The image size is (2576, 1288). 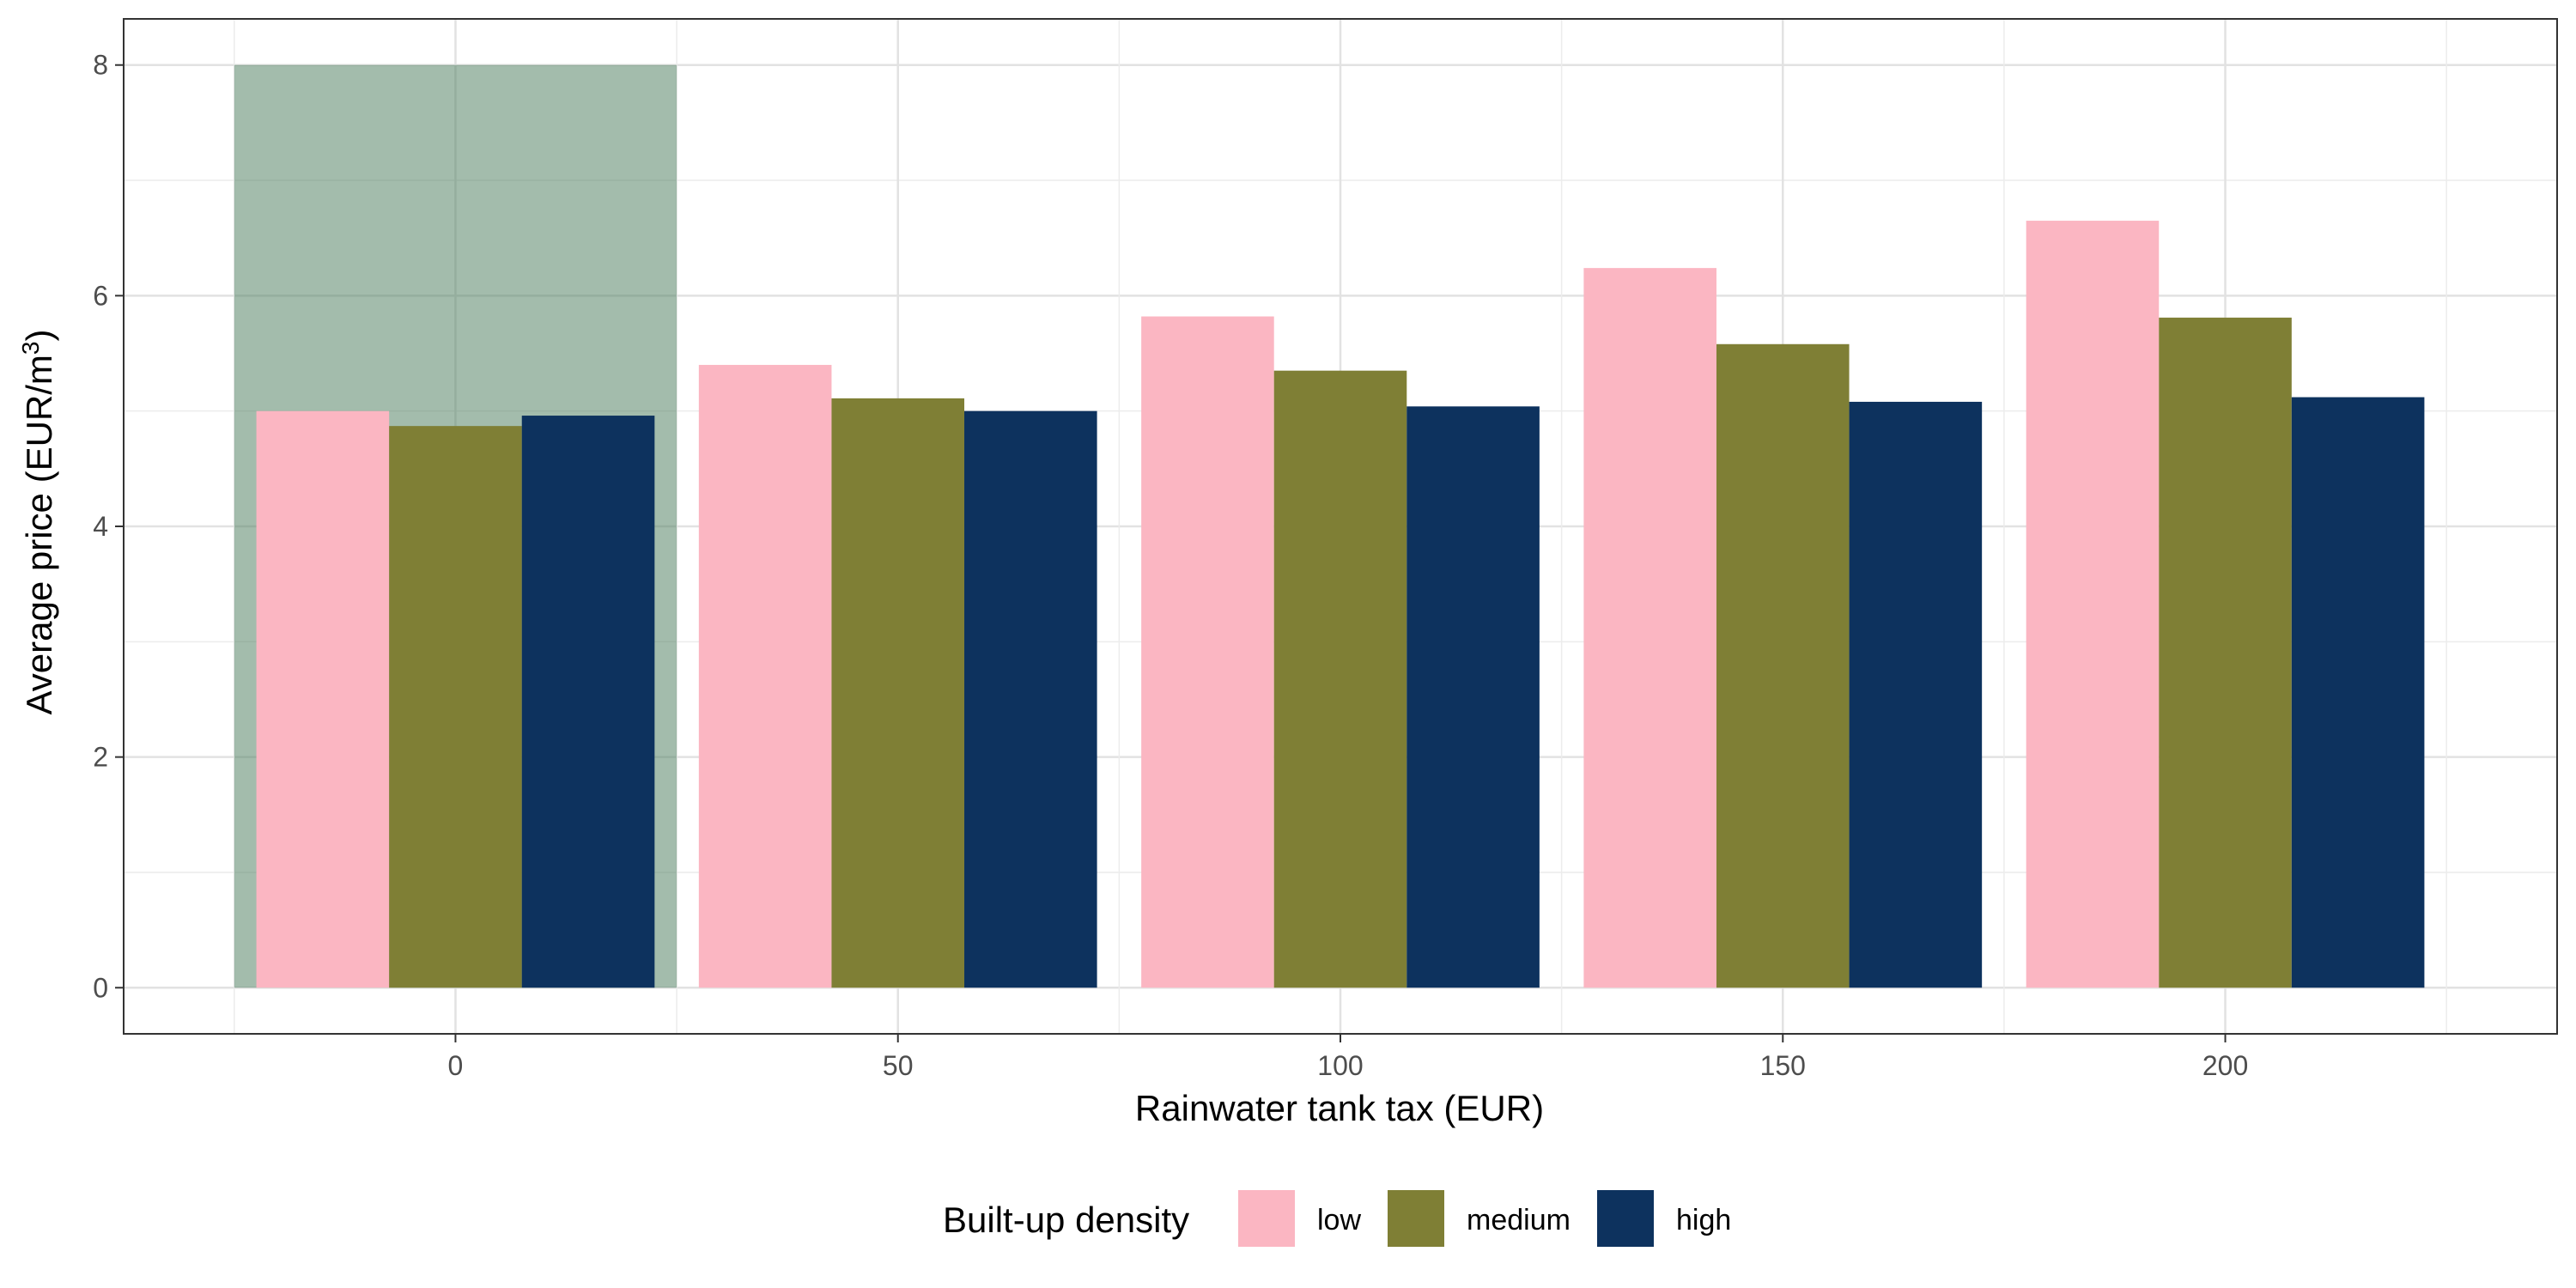 I want to click on x-tick-label: 50, so click(x=899, y=1065).